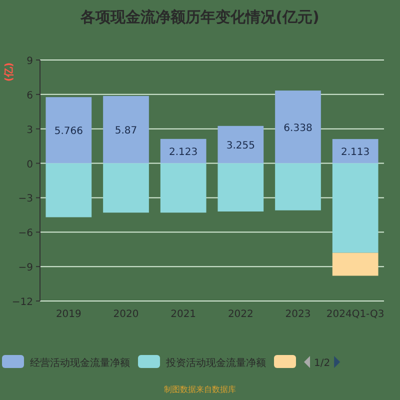  I want to click on data-label: 2.123, so click(183, 152).